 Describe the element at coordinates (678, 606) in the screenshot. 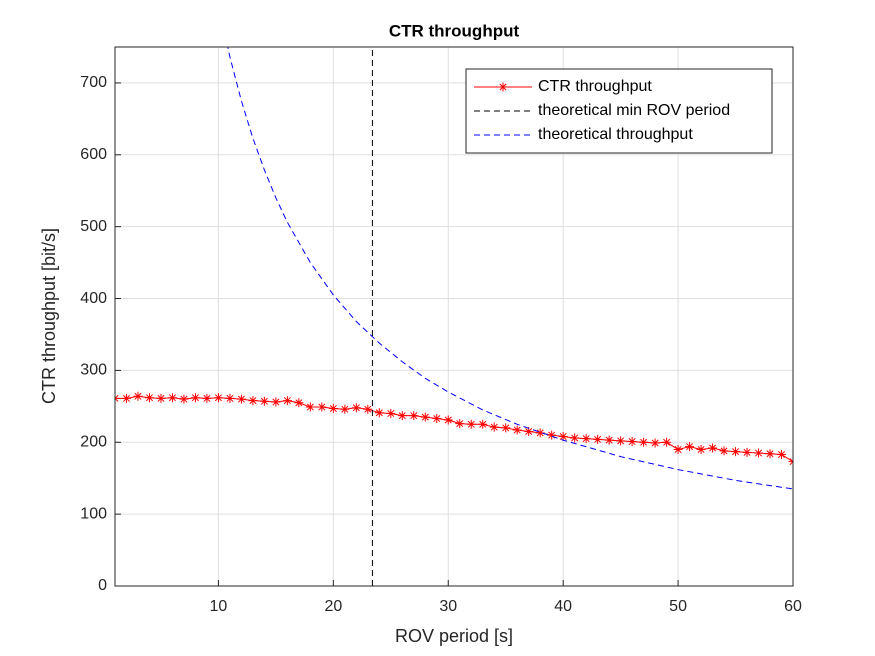

I see `x-tick-label: 50` at that location.